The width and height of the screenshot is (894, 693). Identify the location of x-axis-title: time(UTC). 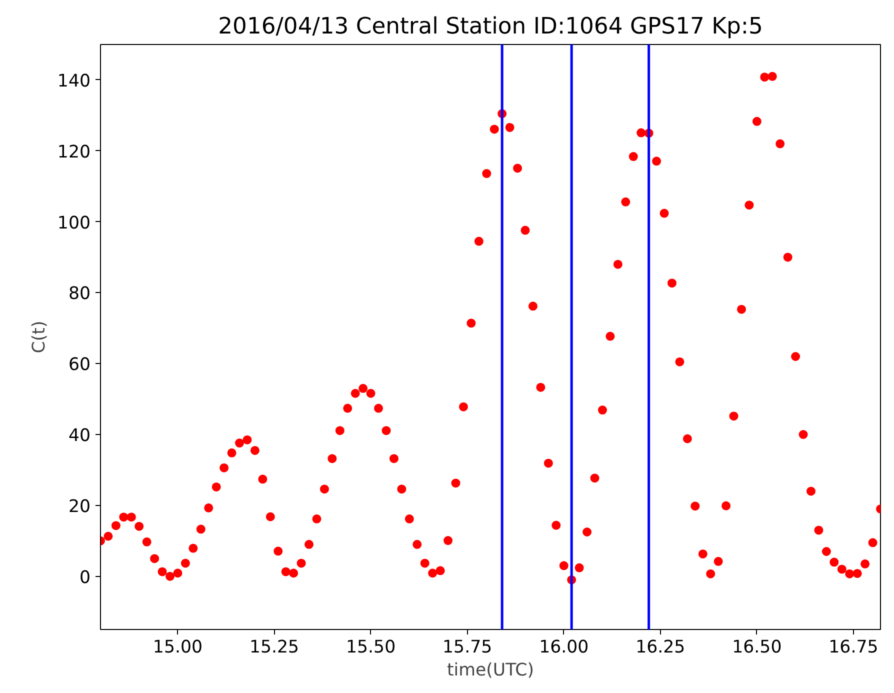
(490, 670).